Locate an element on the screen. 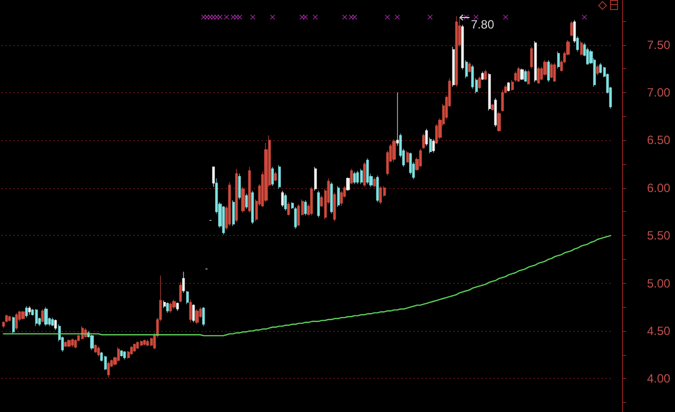 The width and height of the screenshot is (675, 412). y-tick-label: 7.00 is located at coordinates (659, 93).